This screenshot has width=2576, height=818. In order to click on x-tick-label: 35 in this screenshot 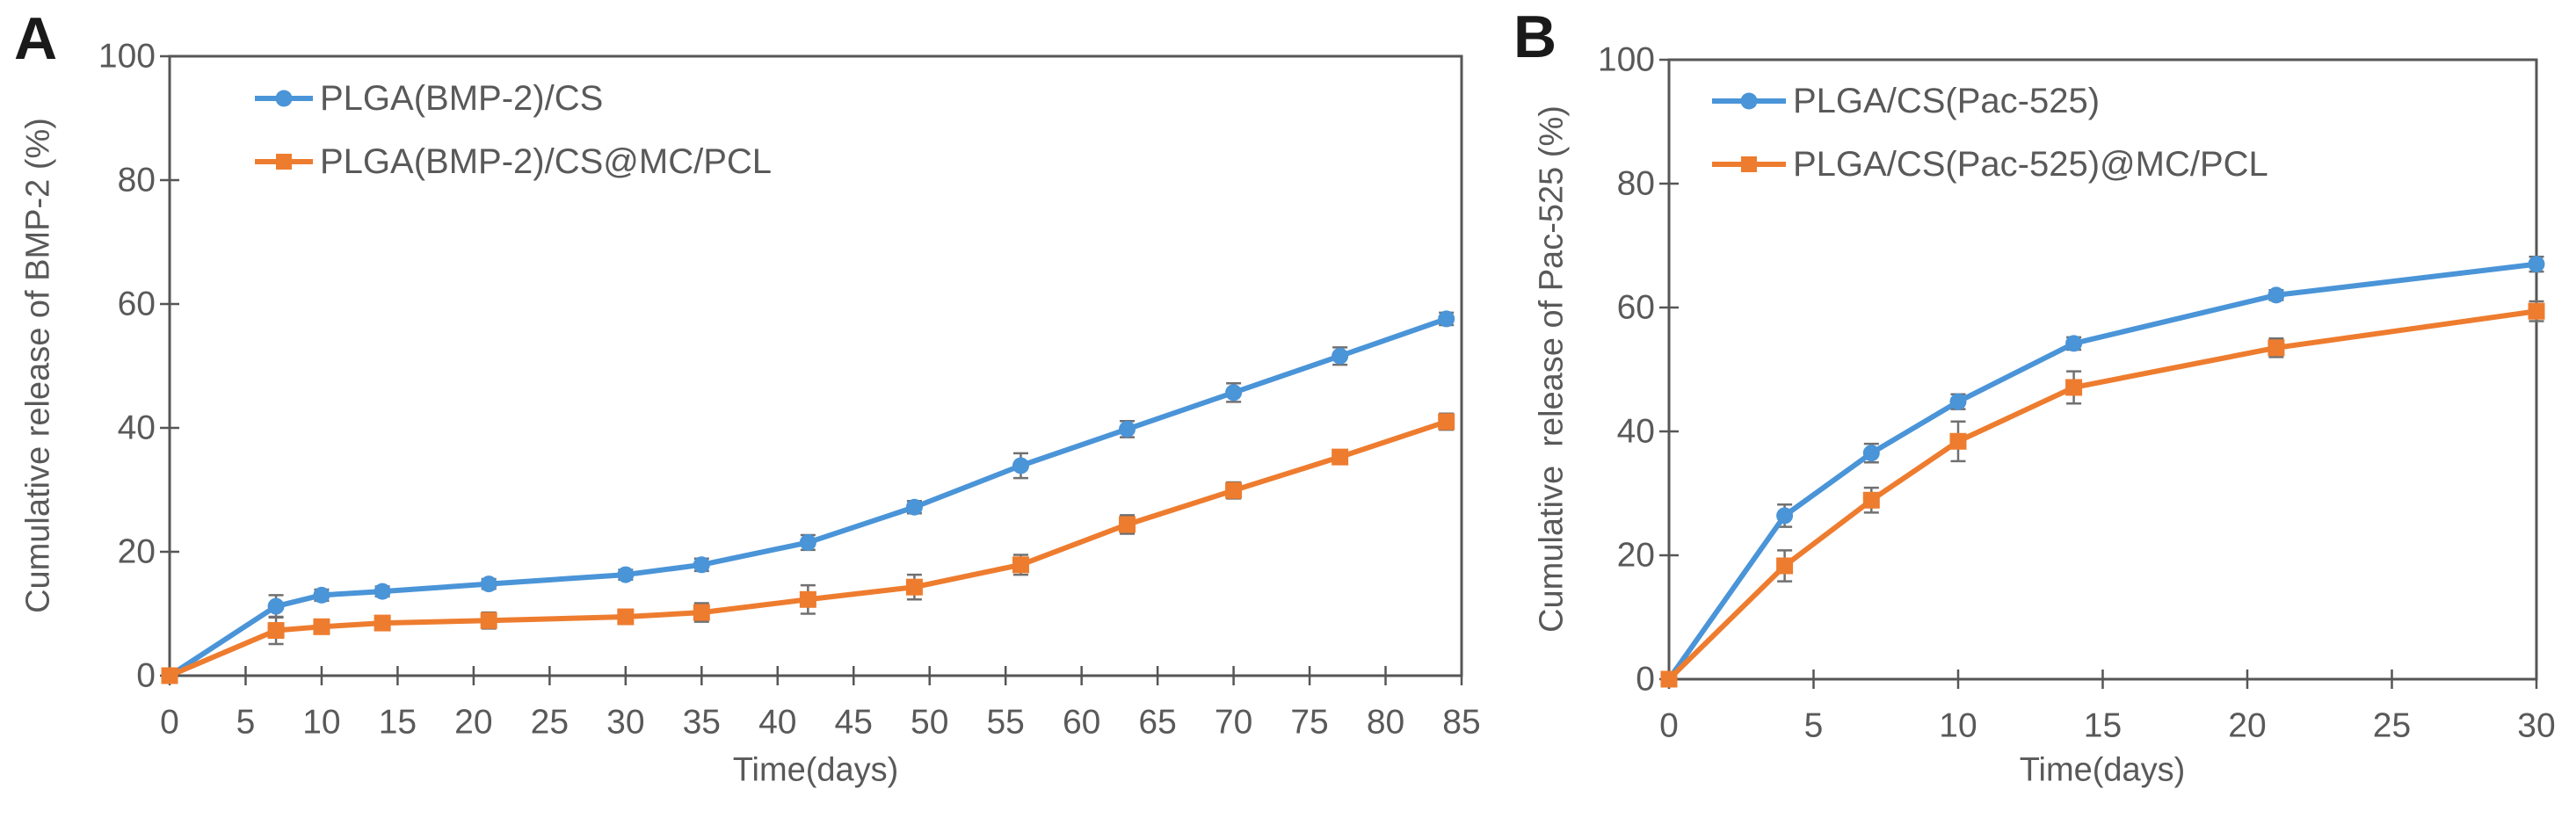, I will do `click(702, 723)`.